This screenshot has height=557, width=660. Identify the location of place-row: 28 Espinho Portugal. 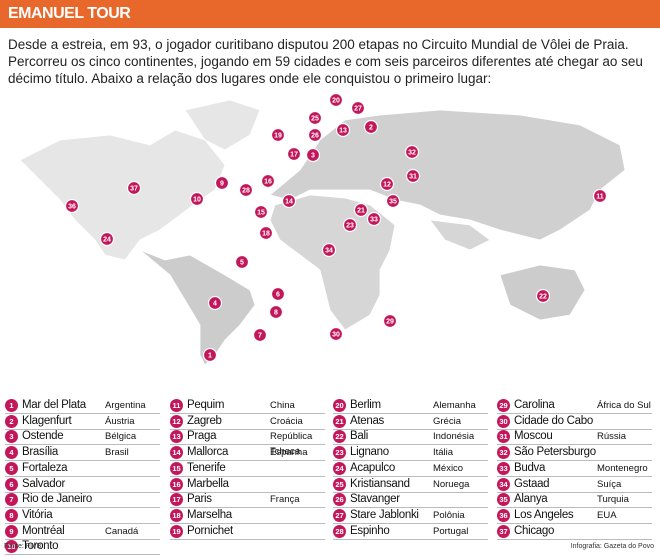
(410, 532).